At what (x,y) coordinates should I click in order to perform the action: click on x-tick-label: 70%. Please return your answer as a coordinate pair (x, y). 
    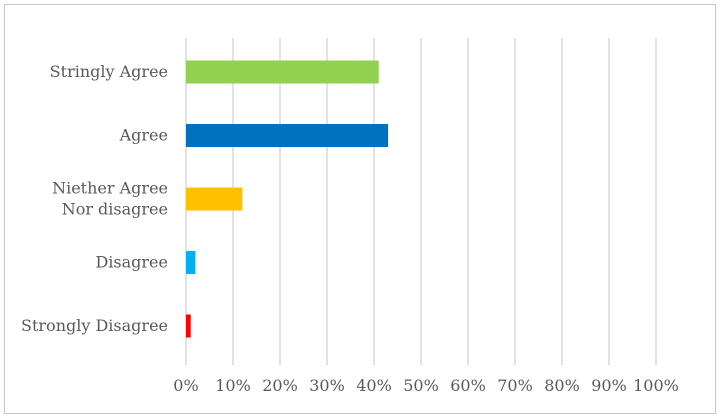
    Looking at the image, I should click on (515, 385).